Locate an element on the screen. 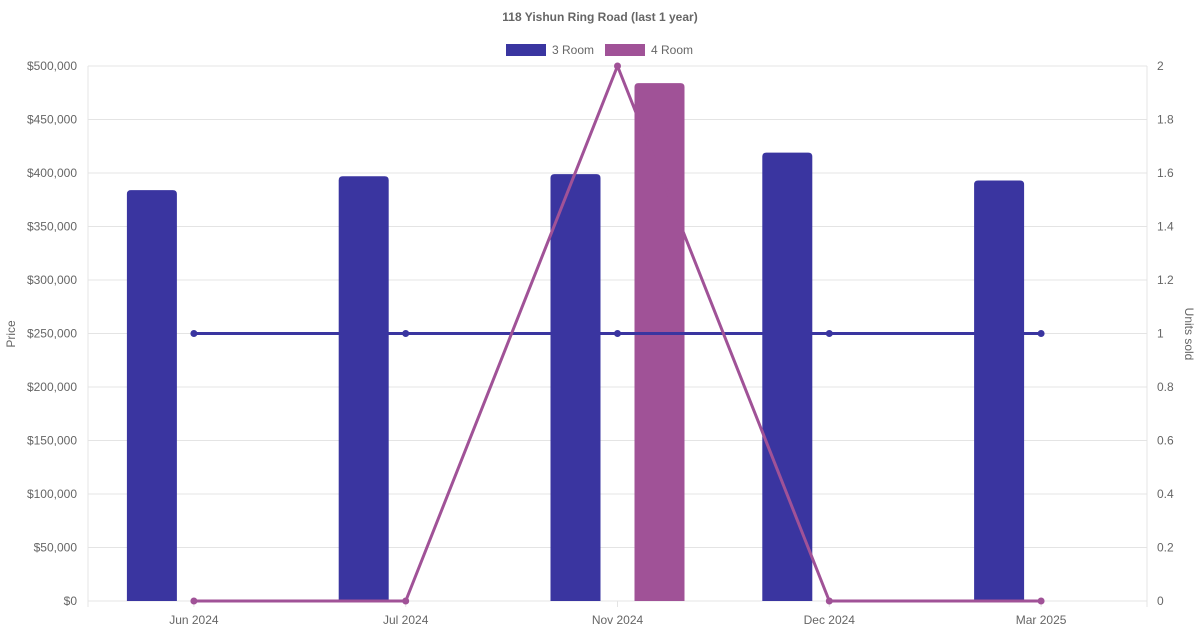  y-left-tick-label: $250,000 is located at coordinates (52, 334).